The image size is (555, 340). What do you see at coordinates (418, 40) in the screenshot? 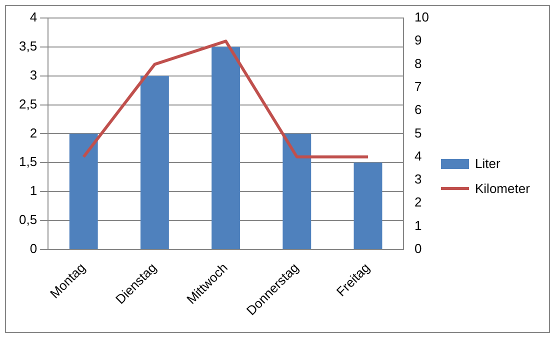
I see `y2-tick-label: 9` at bounding box center [418, 40].